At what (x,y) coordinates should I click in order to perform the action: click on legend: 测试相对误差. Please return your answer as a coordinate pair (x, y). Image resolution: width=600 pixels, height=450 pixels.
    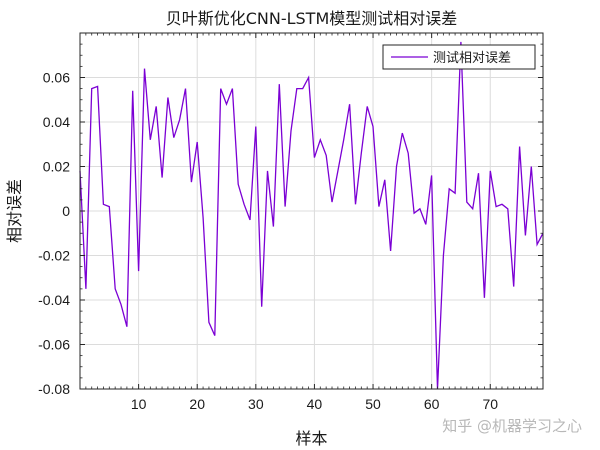
    Looking at the image, I should click on (459, 57).